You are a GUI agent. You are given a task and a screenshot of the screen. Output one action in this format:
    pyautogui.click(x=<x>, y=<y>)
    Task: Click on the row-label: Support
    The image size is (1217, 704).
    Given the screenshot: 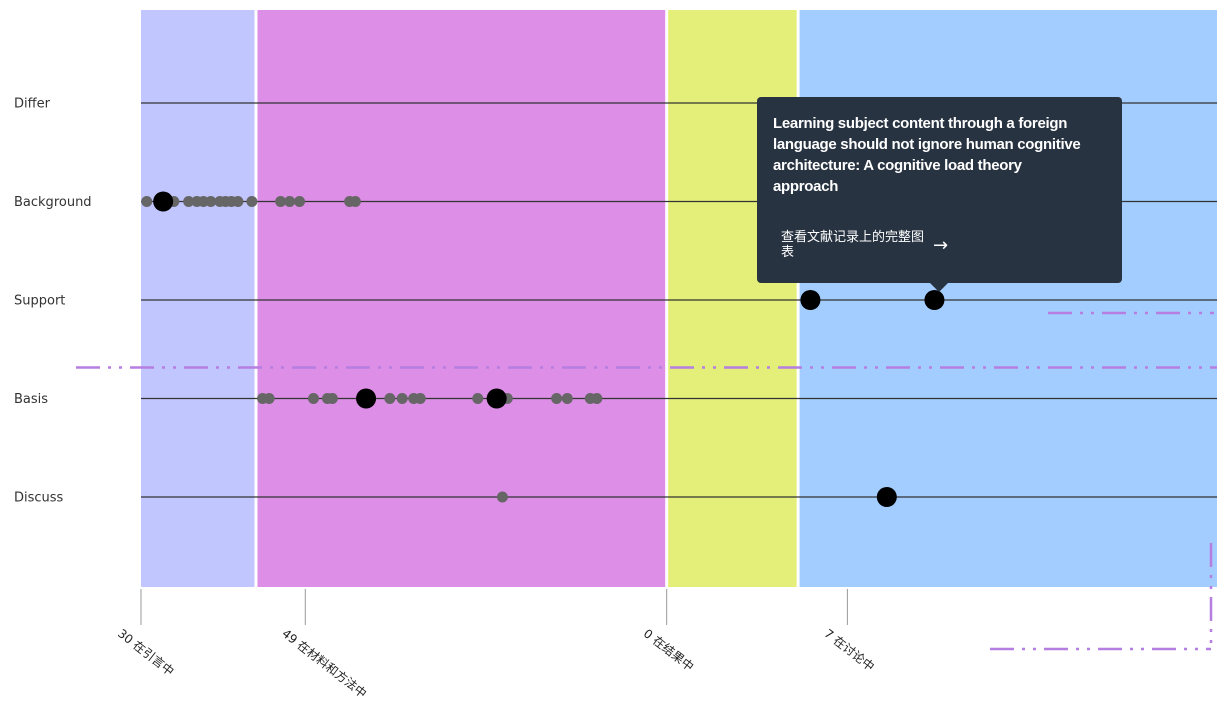 What is the action you would take?
    pyautogui.click(x=39, y=301)
    